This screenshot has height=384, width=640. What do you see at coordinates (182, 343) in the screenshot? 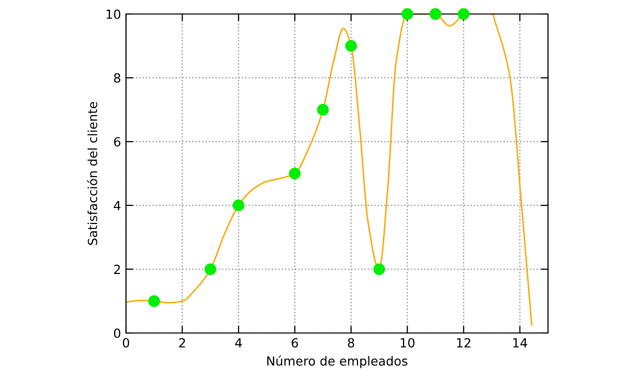
I see `x-tick-label: 2` at bounding box center [182, 343].